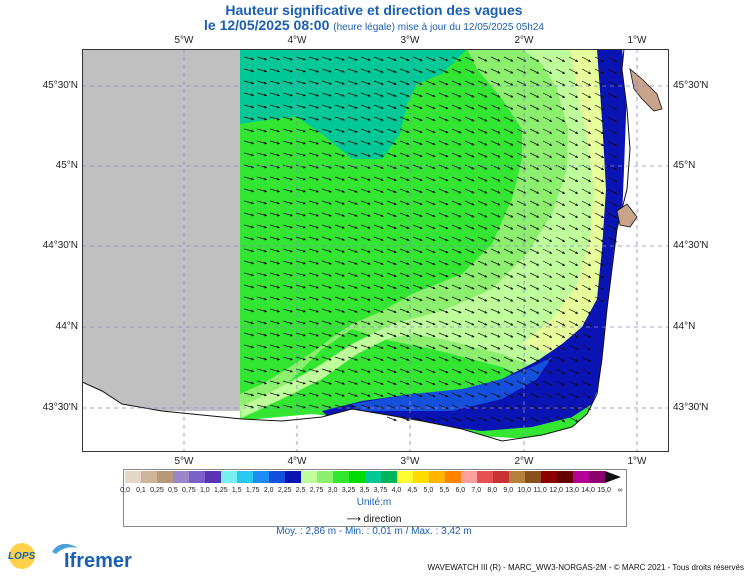 Image resolution: width=748 pixels, height=576 pixels. I want to click on colorbar-tick-label: 8,0, so click(492, 490).